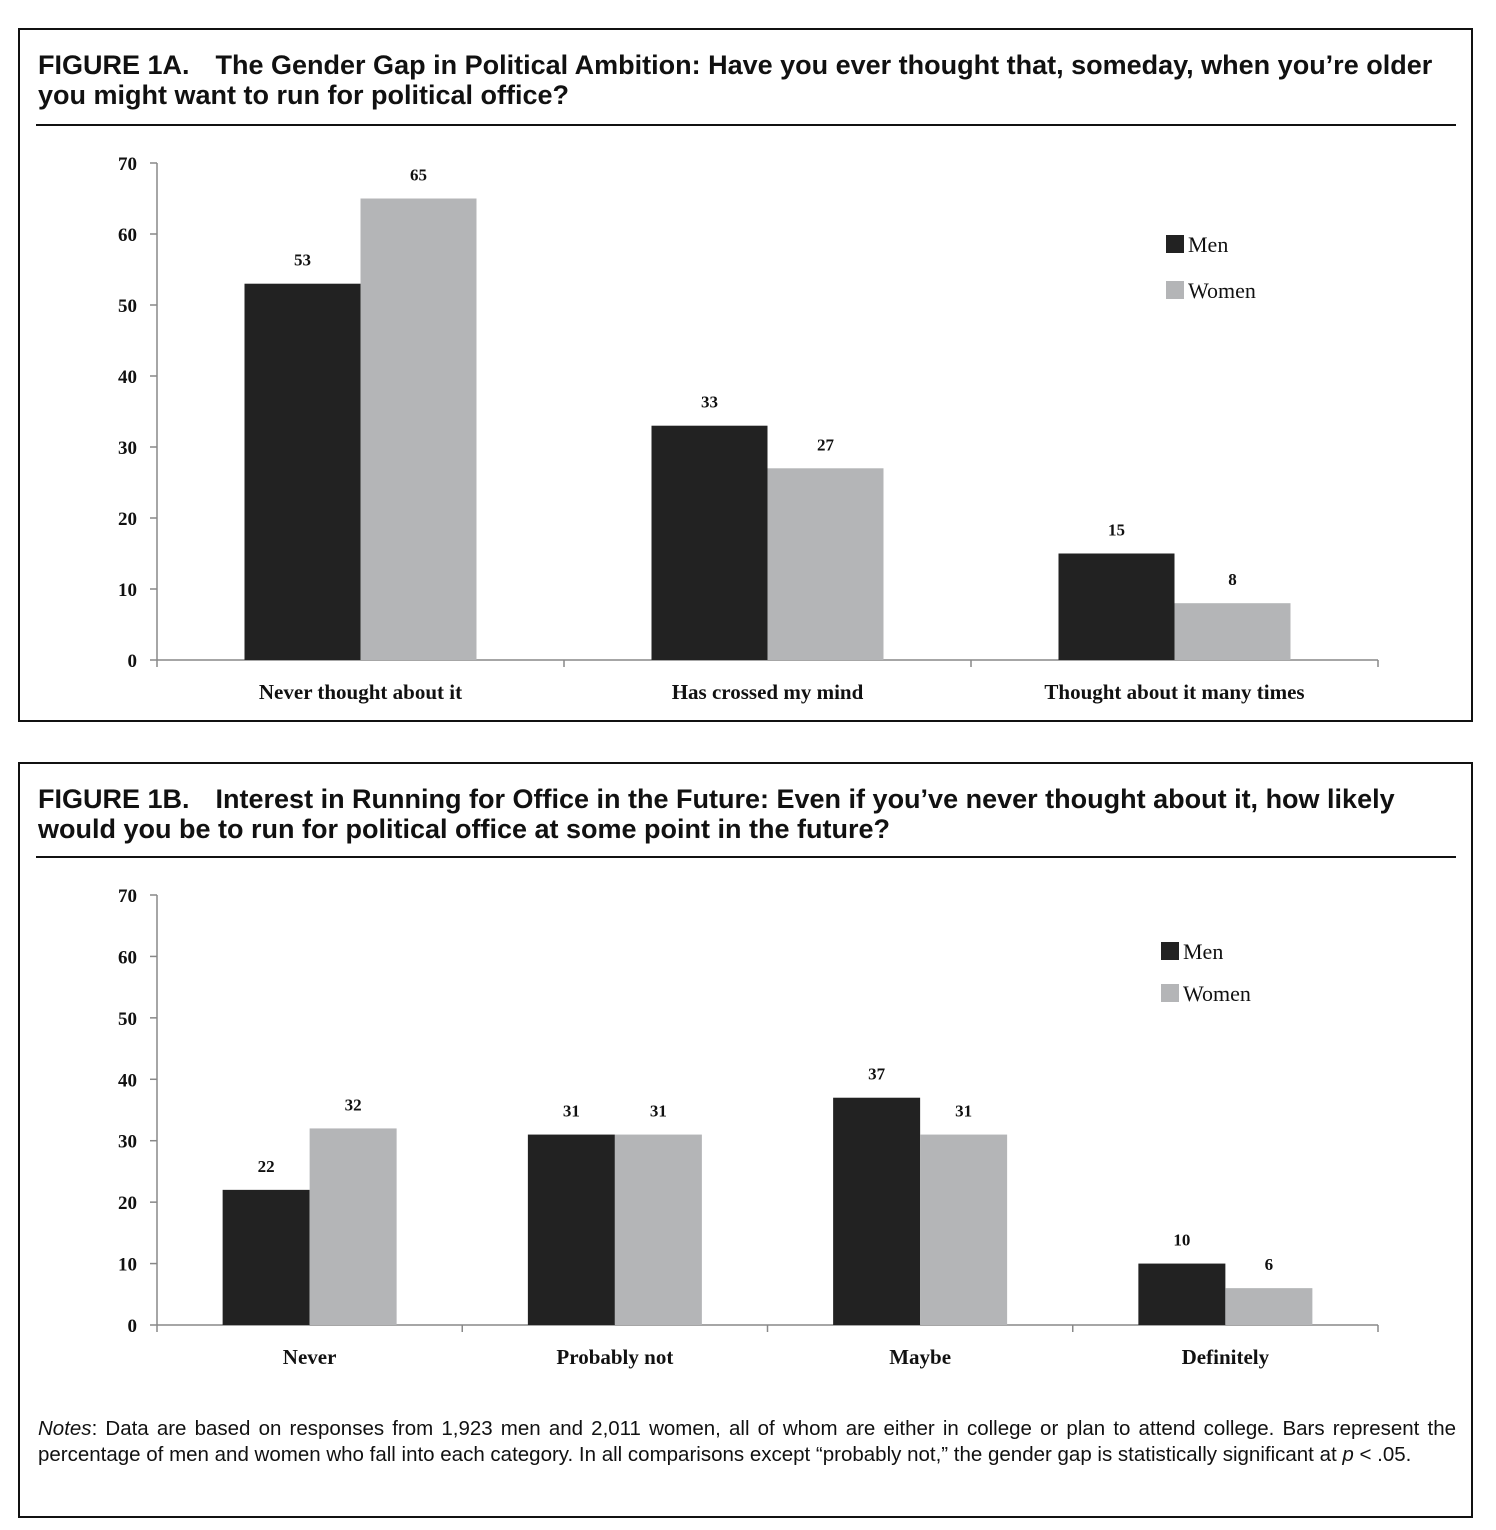 Image resolution: width=1496 pixels, height=1530 pixels. I want to click on chart-a-x-tick-label: Has crossed my mind, so click(768, 692).